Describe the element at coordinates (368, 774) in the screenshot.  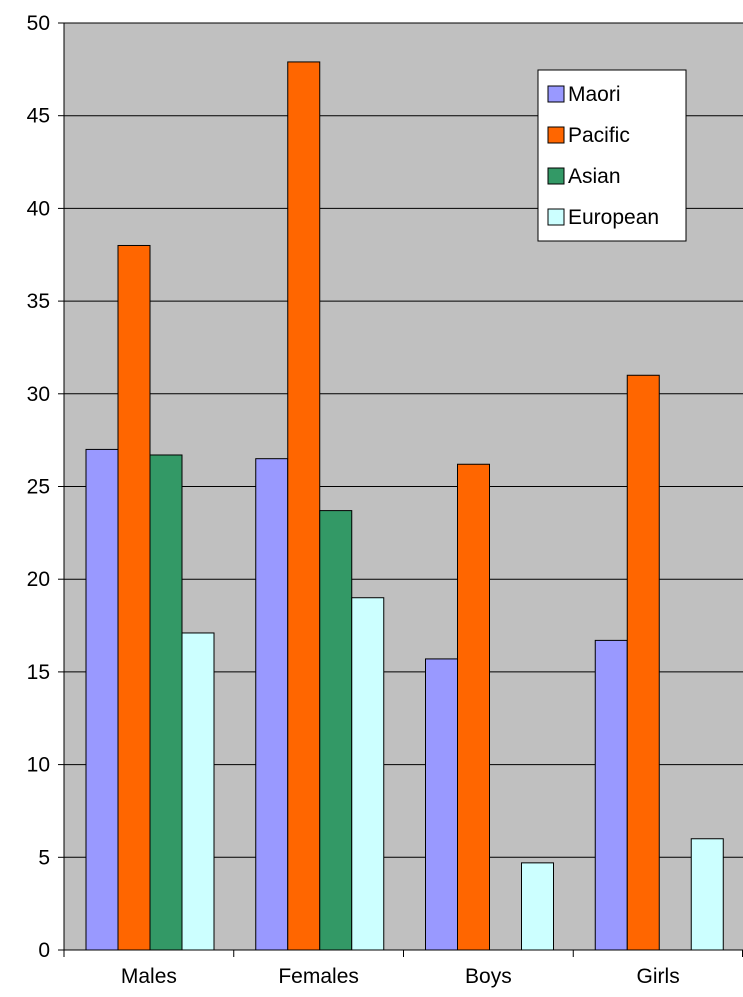
I see `bar-european-females` at that location.